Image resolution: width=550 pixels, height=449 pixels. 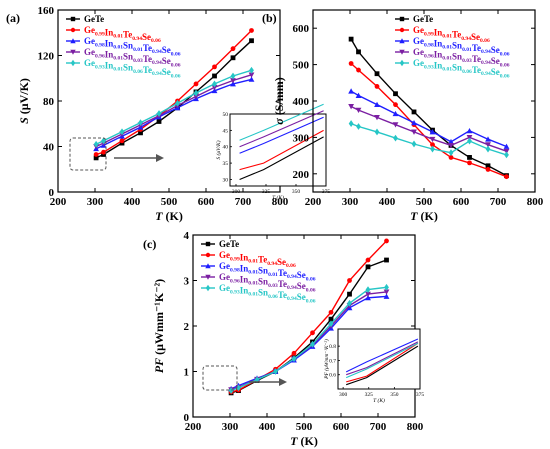 What do you see at coordinates (280, 202) in the screenshot?
I see `x-tick-label: 800` at bounding box center [280, 202].